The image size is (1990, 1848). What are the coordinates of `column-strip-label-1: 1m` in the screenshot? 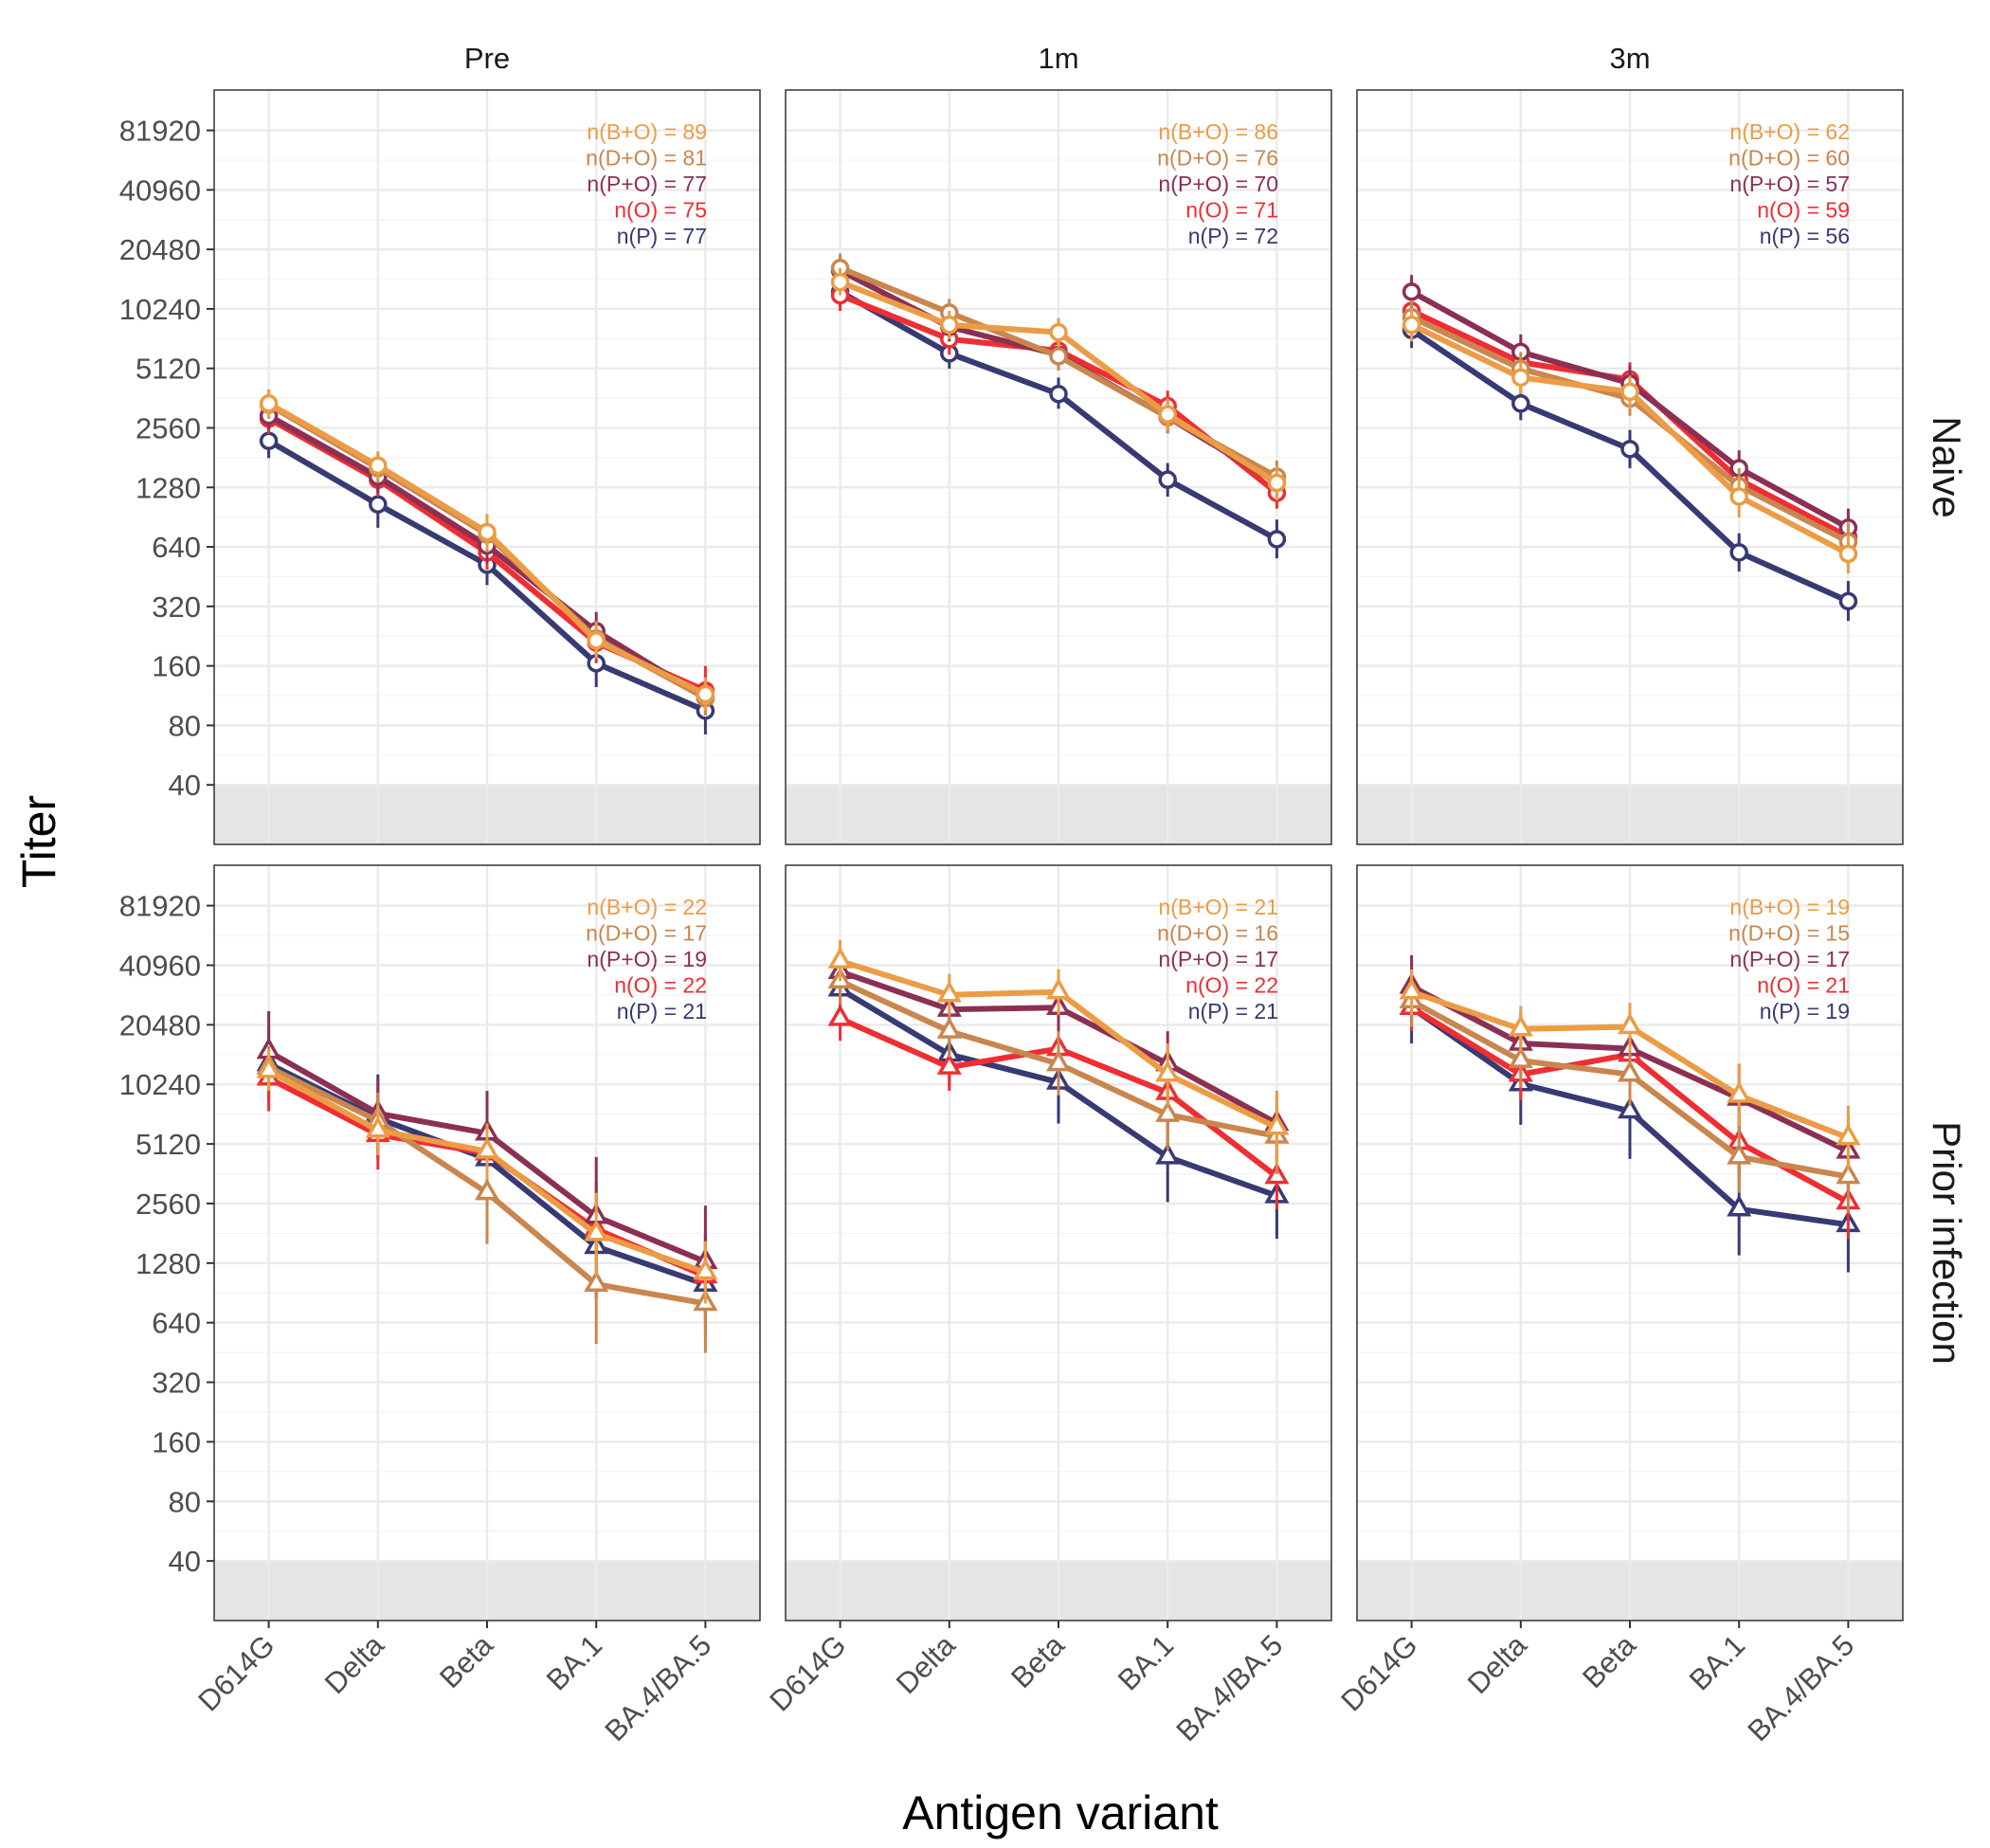 It's located at (1058, 58).